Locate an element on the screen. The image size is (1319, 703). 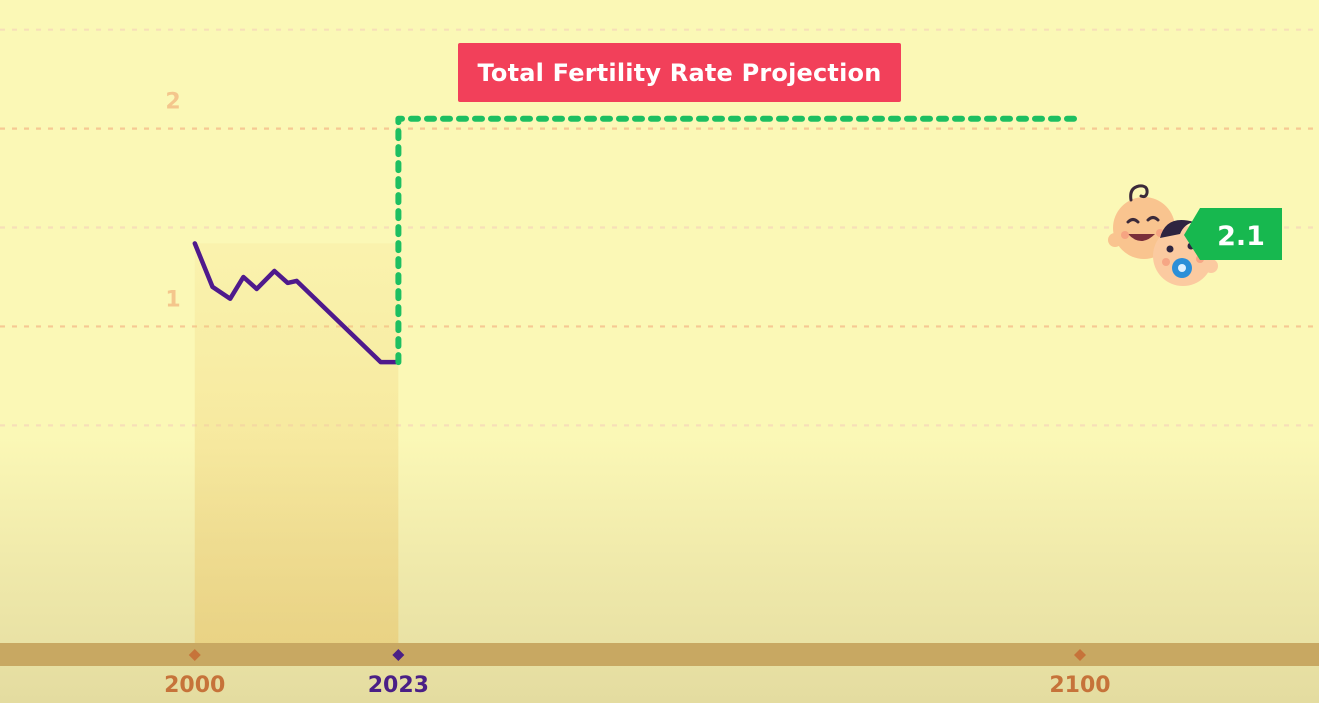
y-tick-label: 1 is located at coordinates (172, 299).